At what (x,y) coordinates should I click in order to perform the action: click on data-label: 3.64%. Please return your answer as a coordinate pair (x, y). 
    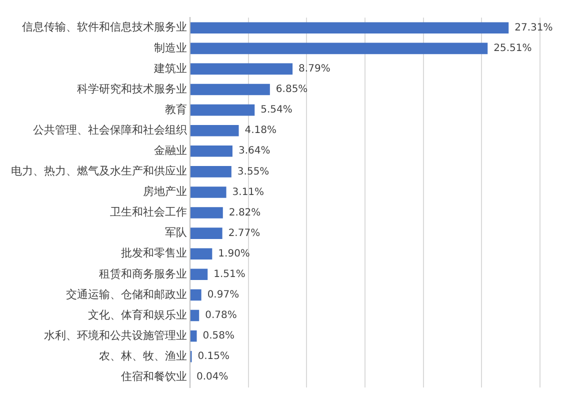
    Looking at the image, I should click on (254, 151).